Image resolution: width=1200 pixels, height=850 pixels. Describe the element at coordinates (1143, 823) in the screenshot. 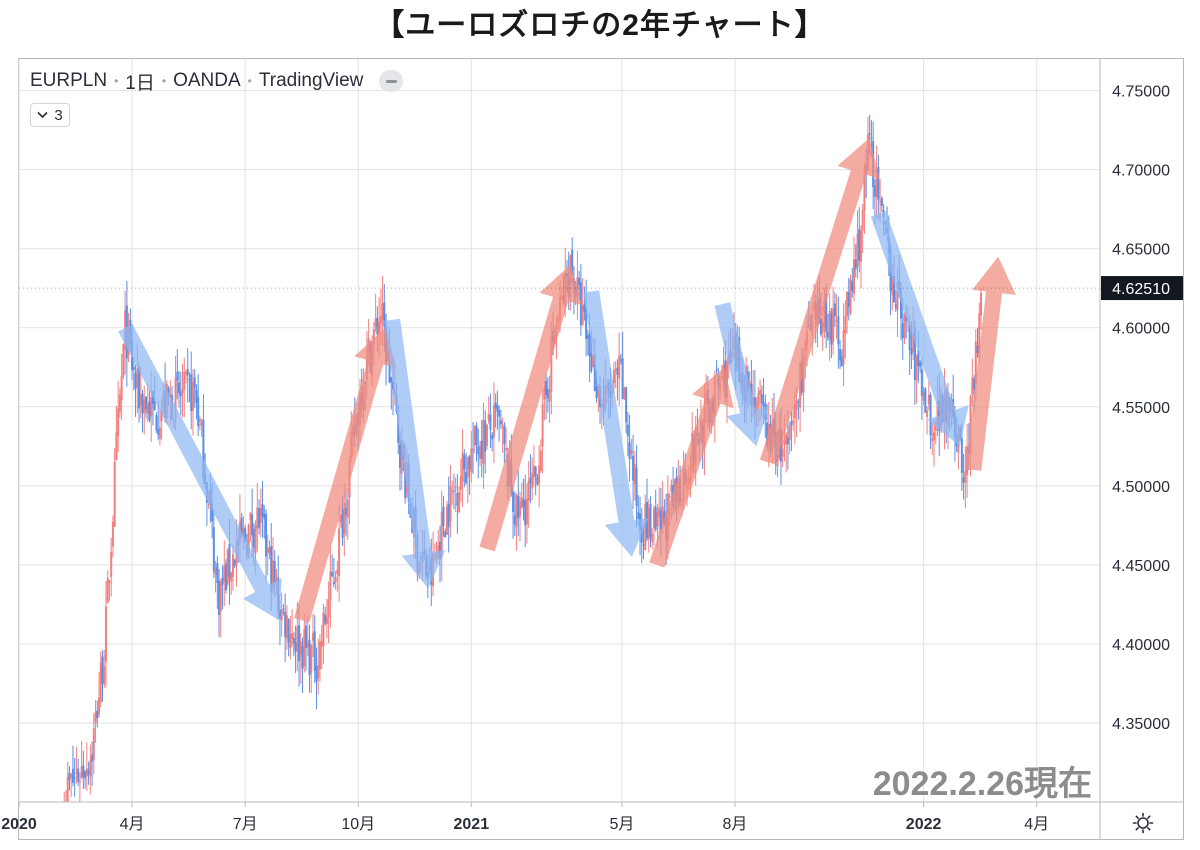

I see `chart-settings-button` at that location.